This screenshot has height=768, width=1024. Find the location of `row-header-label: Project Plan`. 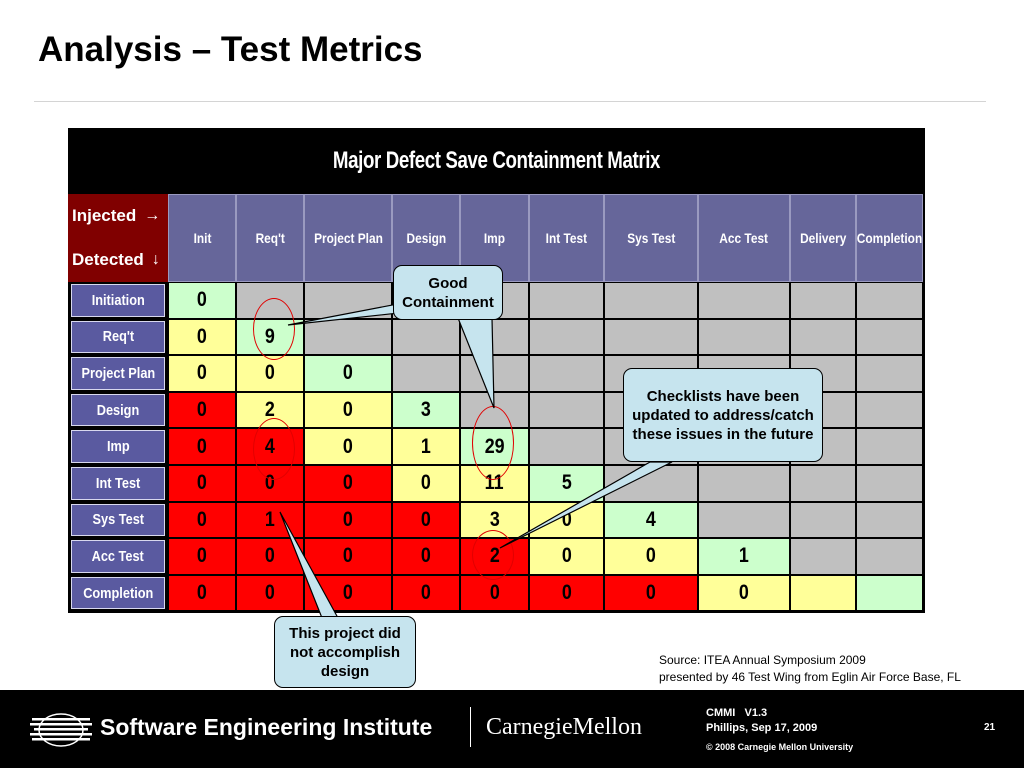

row-header-label: Project Plan is located at coordinates (118, 373).